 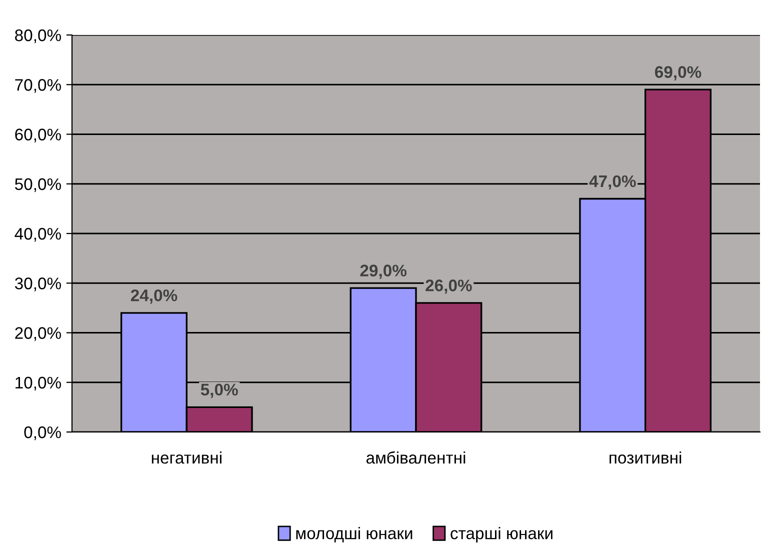 I want to click on data-label: 26,0%, so click(x=449, y=287).